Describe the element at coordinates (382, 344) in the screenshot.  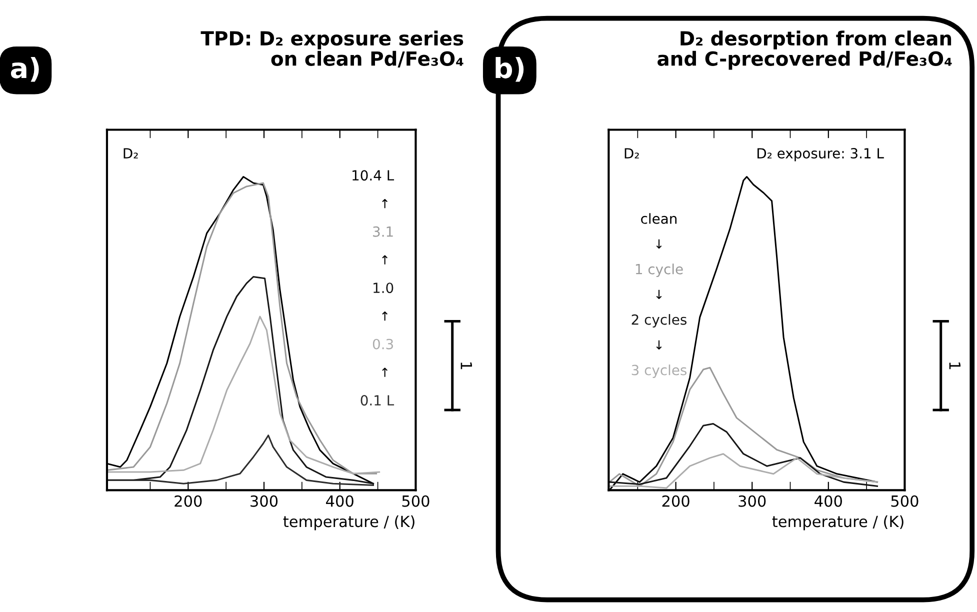
I see `text: 0.3` at that location.